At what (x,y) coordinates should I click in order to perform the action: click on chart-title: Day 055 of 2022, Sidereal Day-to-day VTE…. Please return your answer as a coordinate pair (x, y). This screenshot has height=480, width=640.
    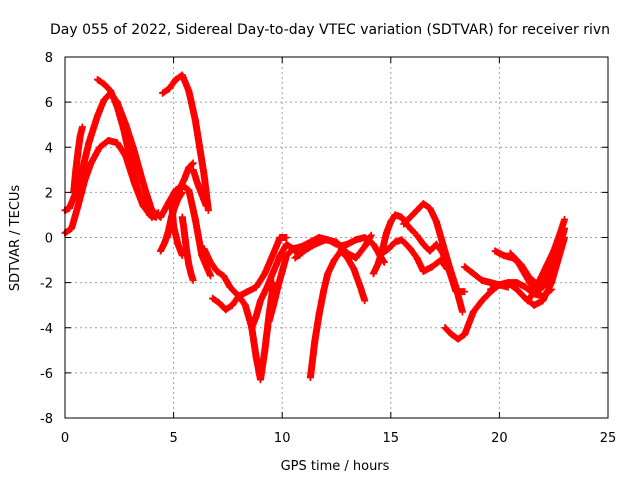
    Looking at the image, I should click on (330, 30).